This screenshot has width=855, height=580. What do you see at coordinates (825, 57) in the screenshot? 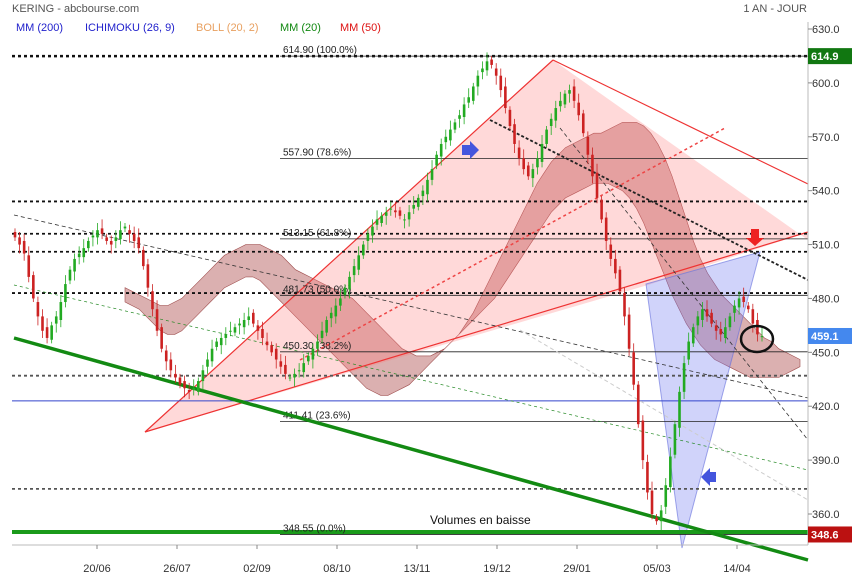
I see `high-price-badge-label: 614.9` at bounding box center [825, 57].